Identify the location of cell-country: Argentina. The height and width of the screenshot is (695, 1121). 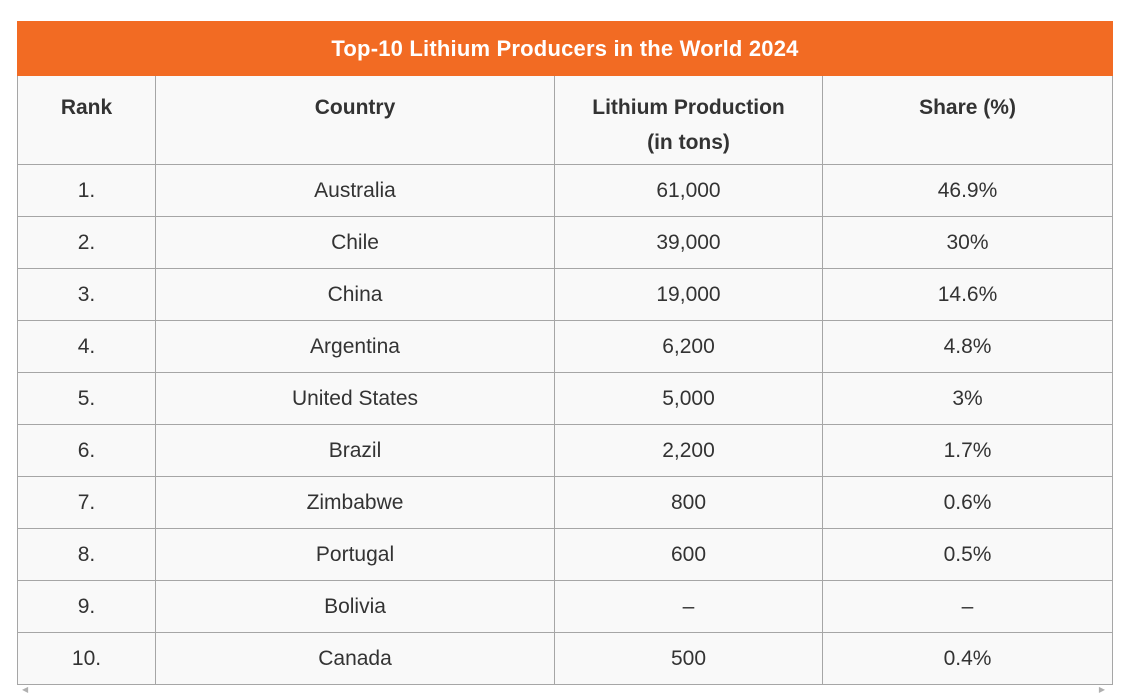
(355, 346).